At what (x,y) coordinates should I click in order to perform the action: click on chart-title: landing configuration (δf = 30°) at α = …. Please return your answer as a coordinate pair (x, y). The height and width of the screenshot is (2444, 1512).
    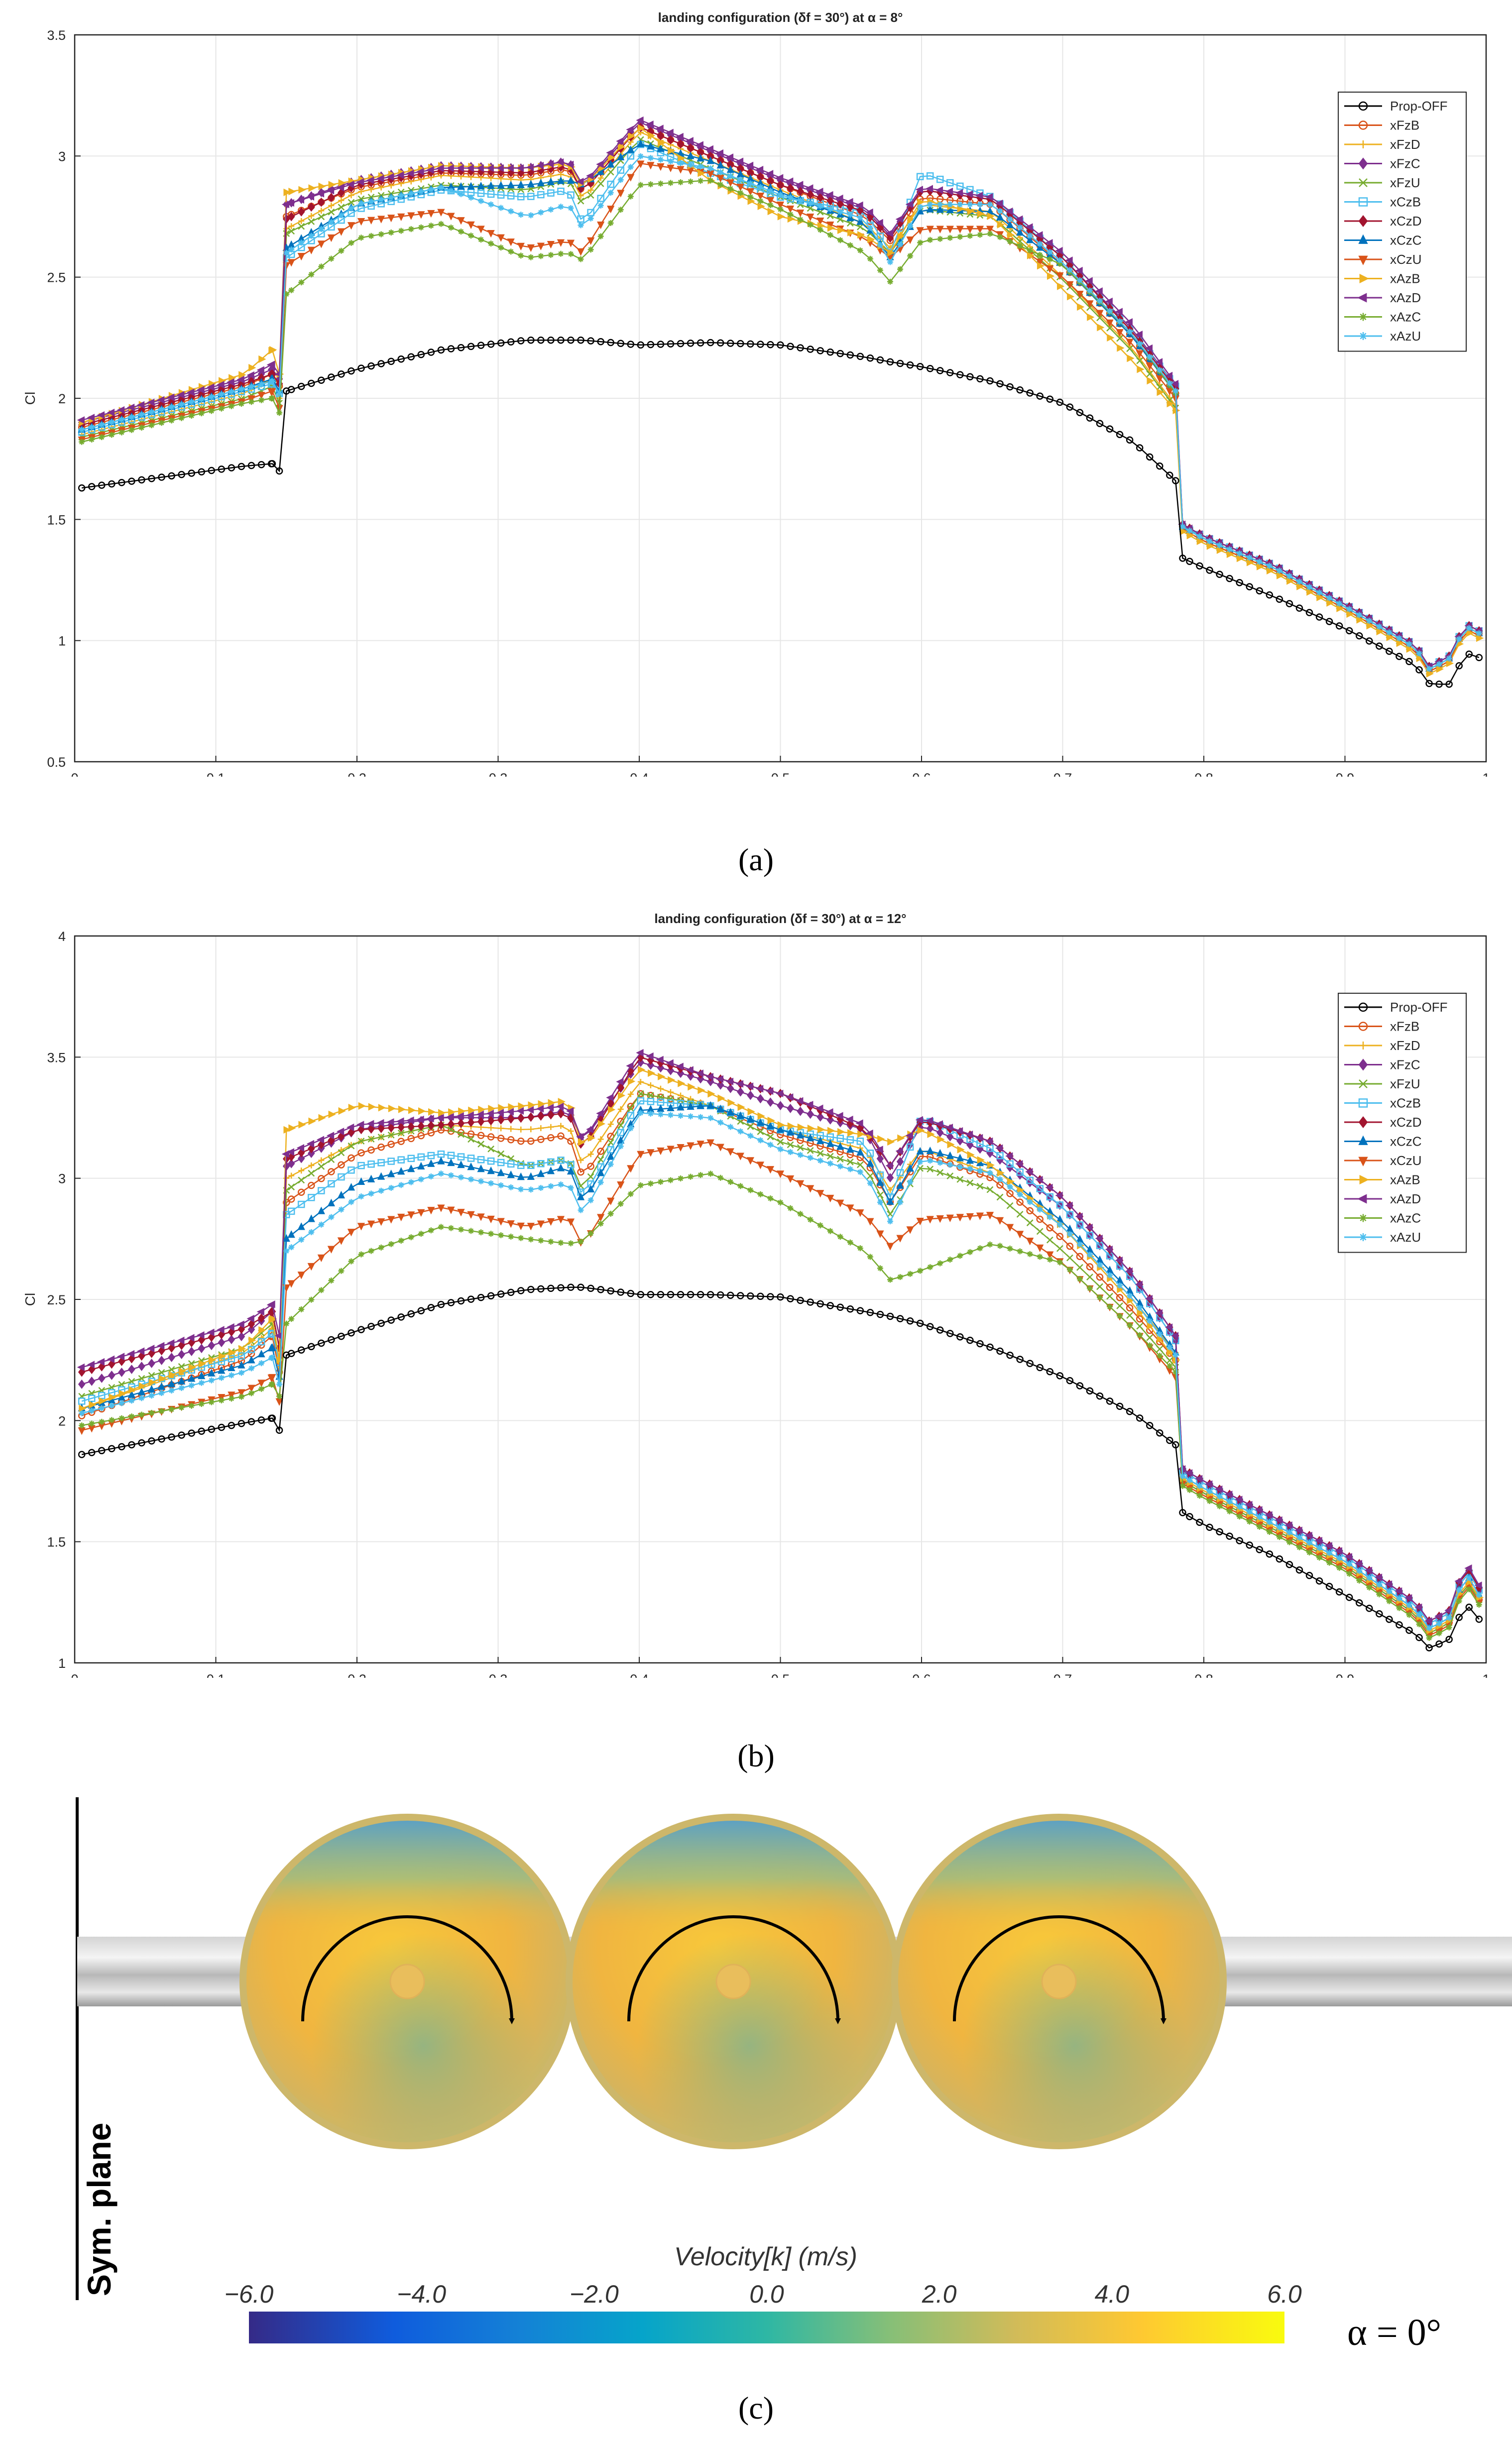
    Looking at the image, I should click on (781, 17).